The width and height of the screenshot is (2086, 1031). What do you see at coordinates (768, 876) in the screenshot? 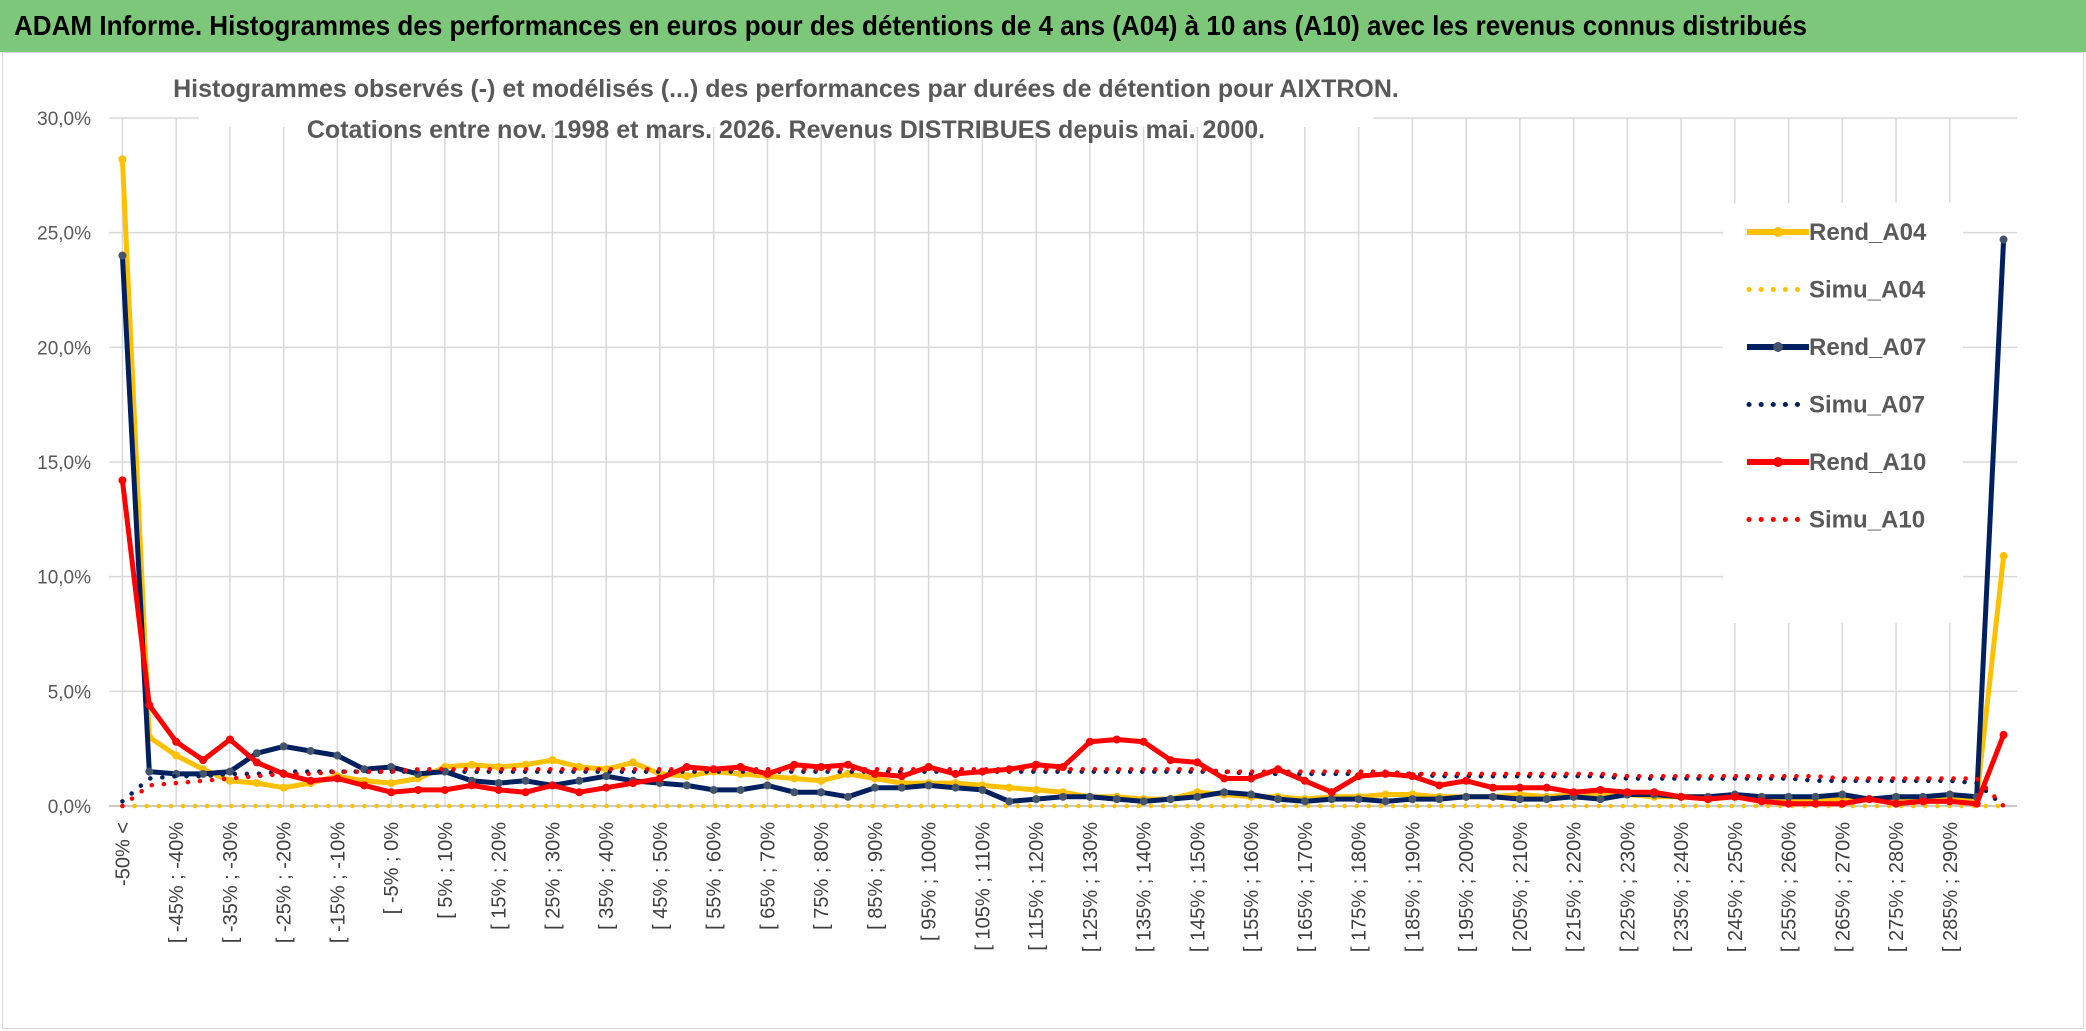
I see `x-tick-label: [ 65% ; 70%` at bounding box center [768, 876].